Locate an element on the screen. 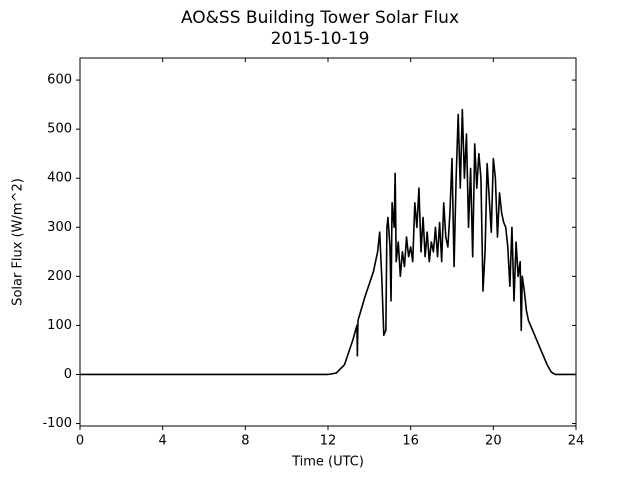  y-tick-label: 300 is located at coordinates (59, 227).